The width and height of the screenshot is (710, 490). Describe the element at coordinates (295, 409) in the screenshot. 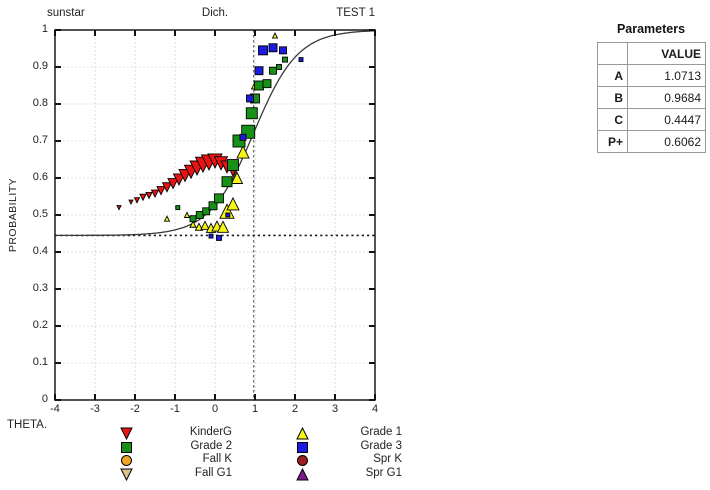

I see `x-tick-label: 2` at that location.